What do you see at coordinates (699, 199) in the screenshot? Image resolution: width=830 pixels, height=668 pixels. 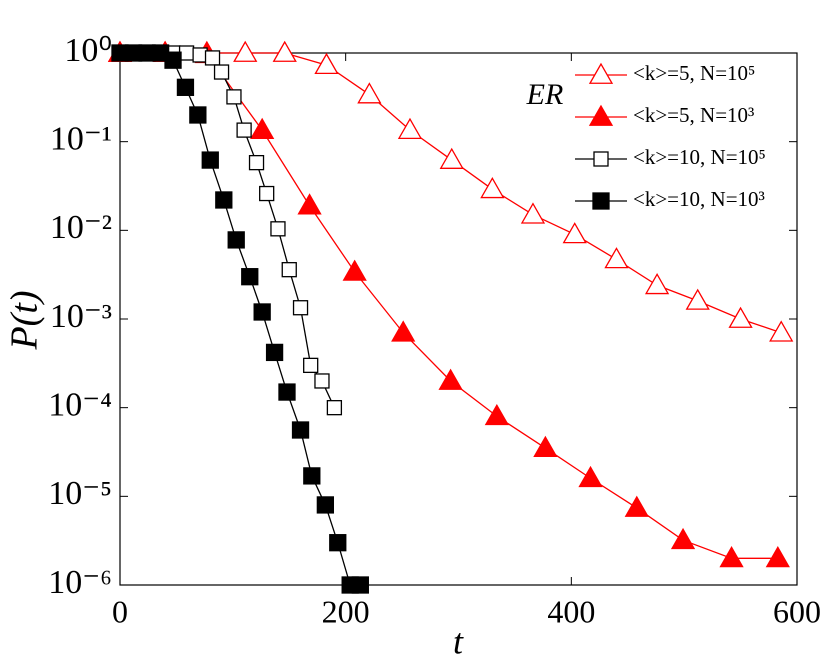 I see `legend-label: <k>=10, N=10³` at bounding box center [699, 199].